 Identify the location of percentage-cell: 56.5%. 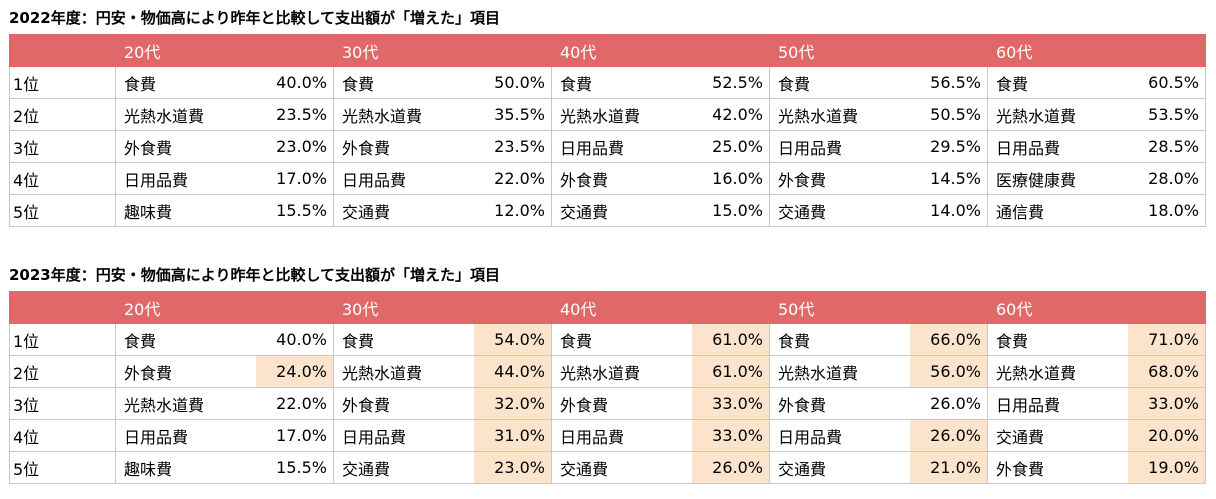
(948, 82).